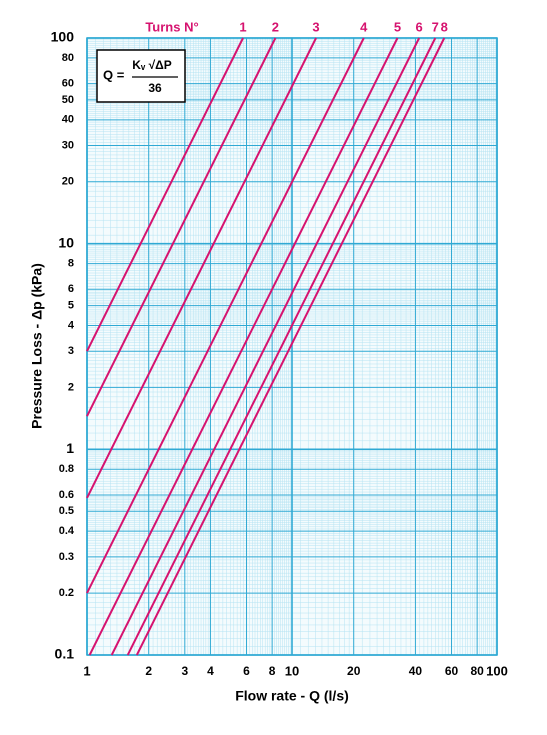 This screenshot has width=547, height=735. Describe the element at coordinates (66, 593) in the screenshot. I see `y-tick-label: 0.2` at that location.